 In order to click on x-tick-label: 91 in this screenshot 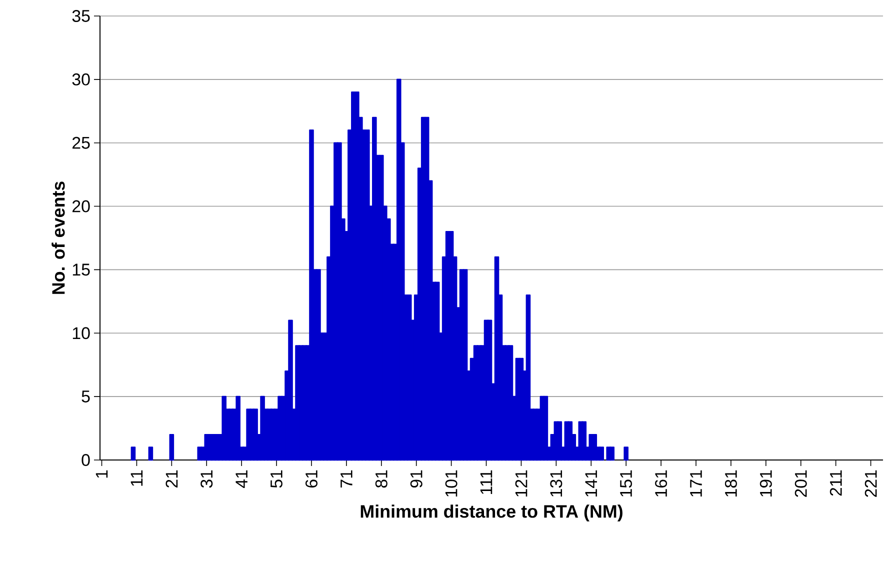, I will do `click(416, 479)`.